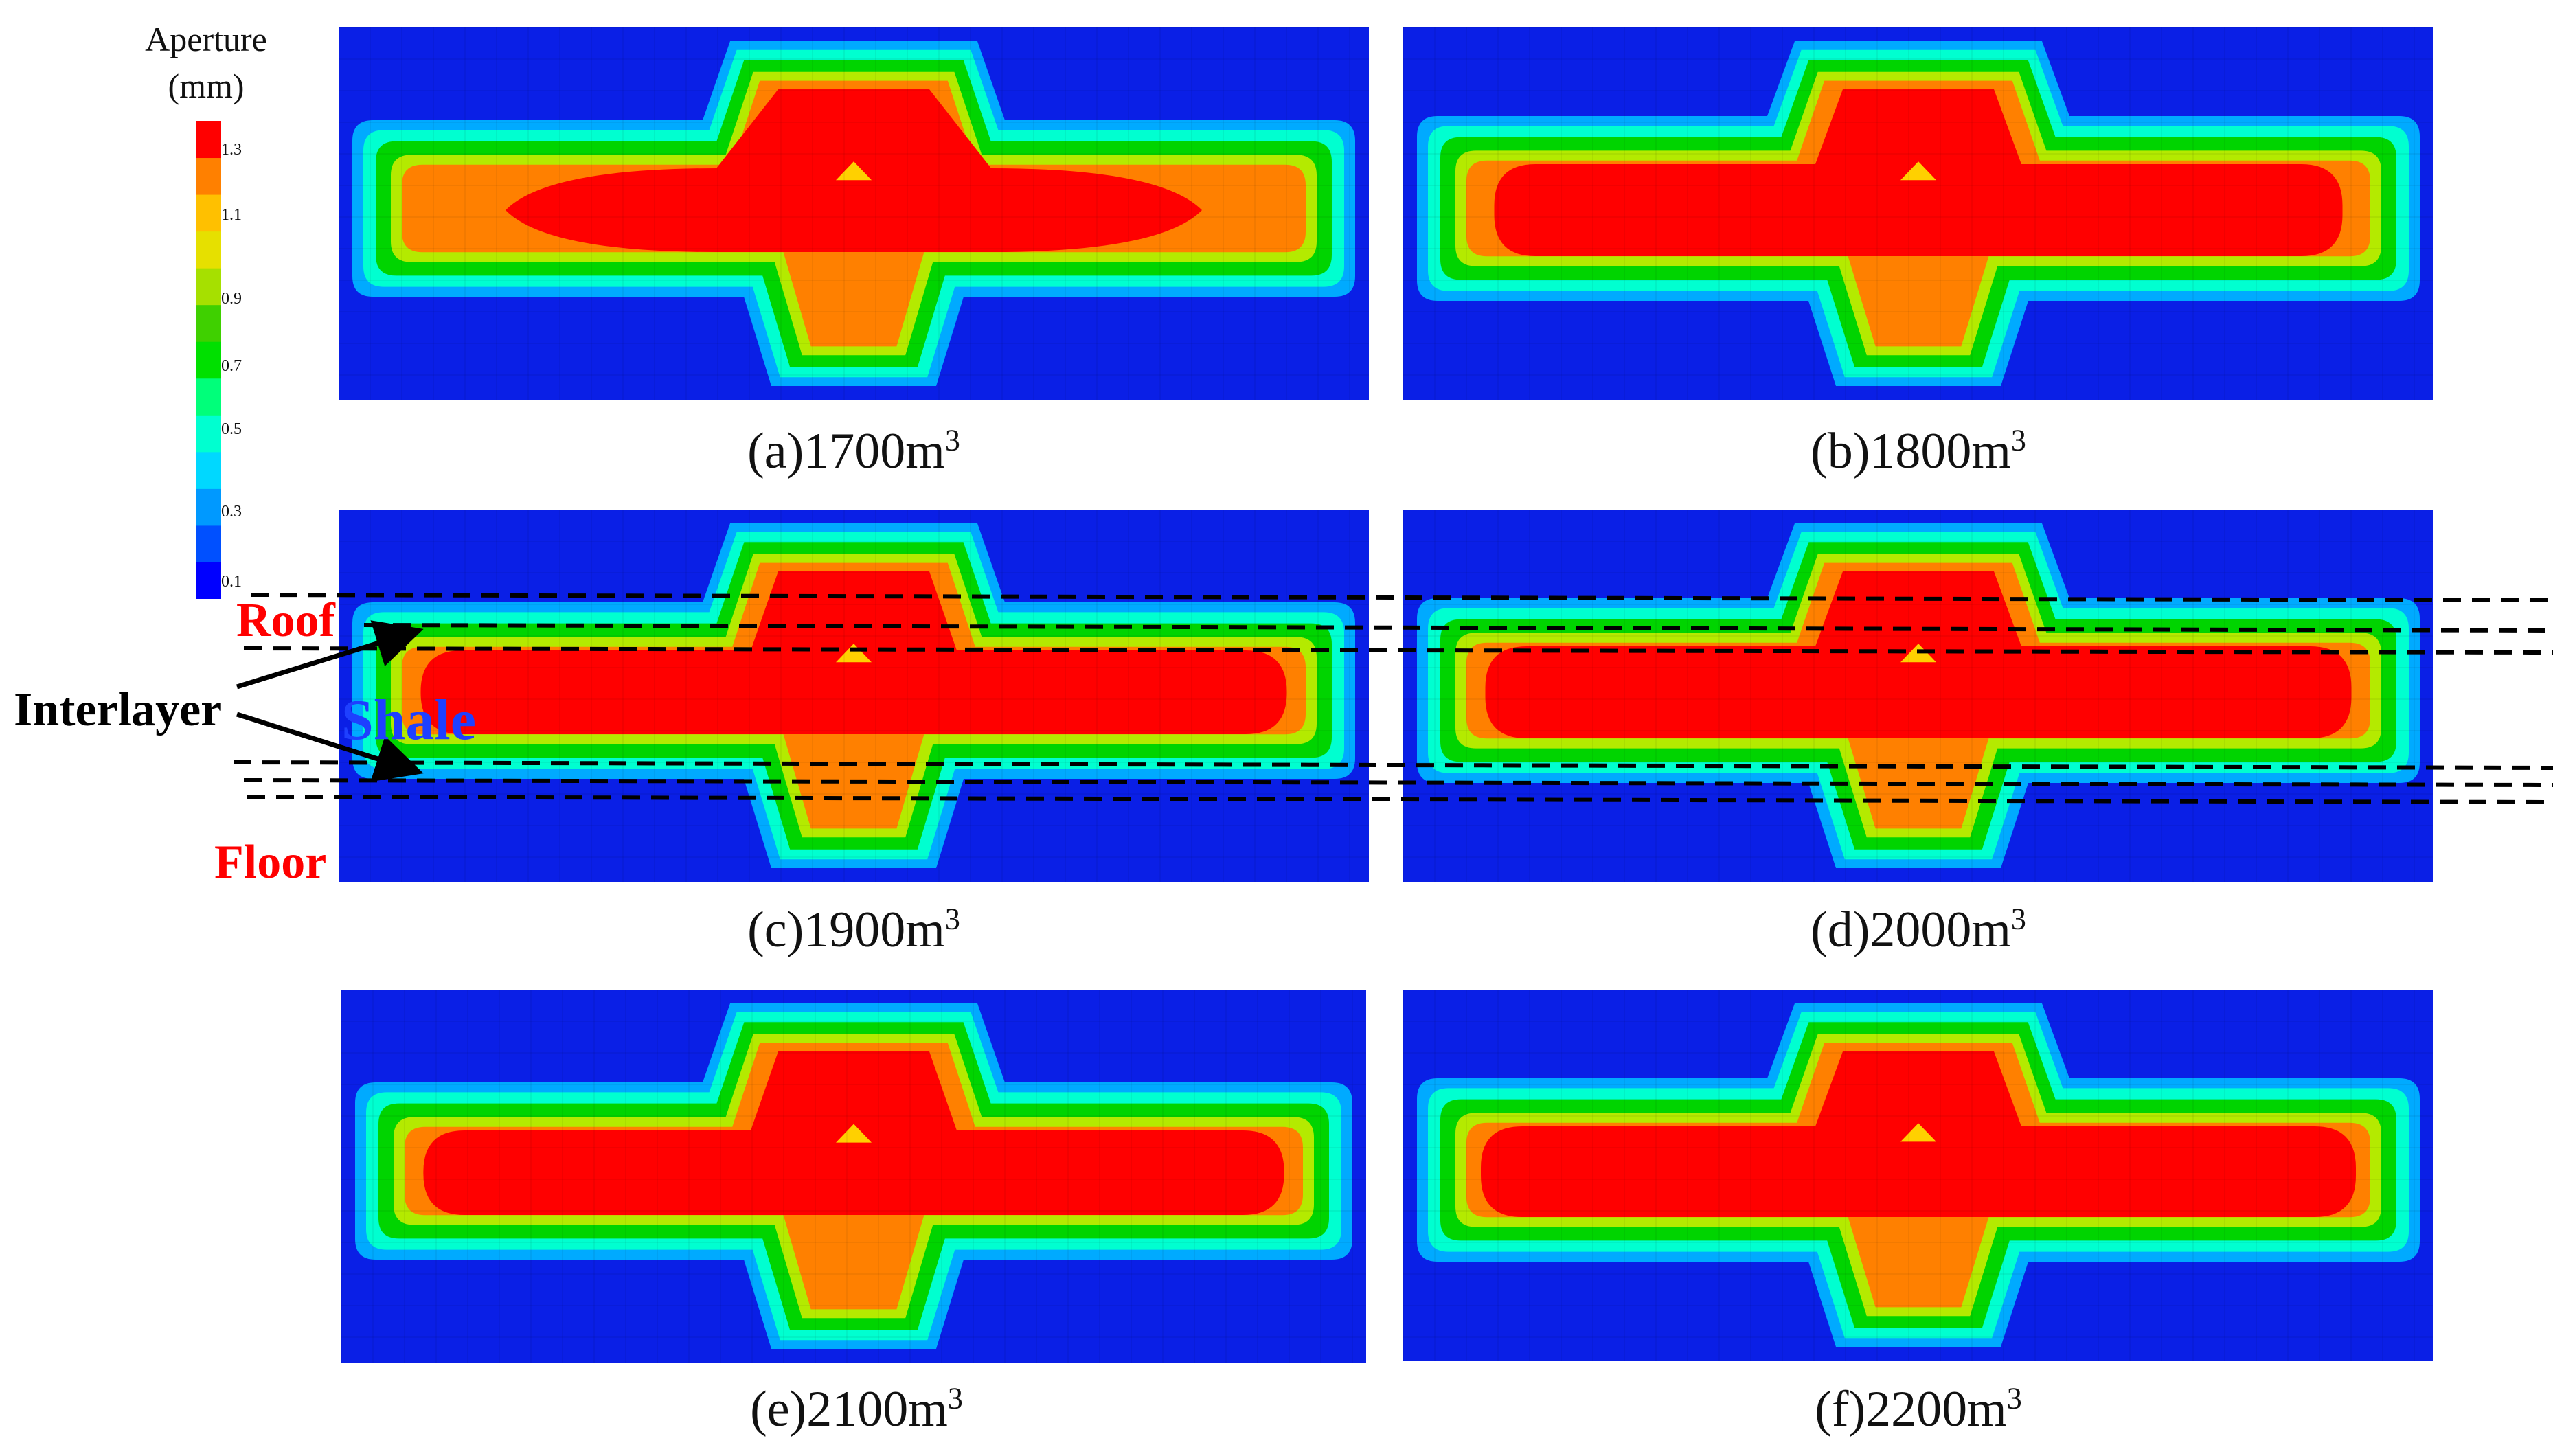 The width and height of the screenshot is (2553, 1456). I want to click on floor-upper-boundary, so click(1400, 799).